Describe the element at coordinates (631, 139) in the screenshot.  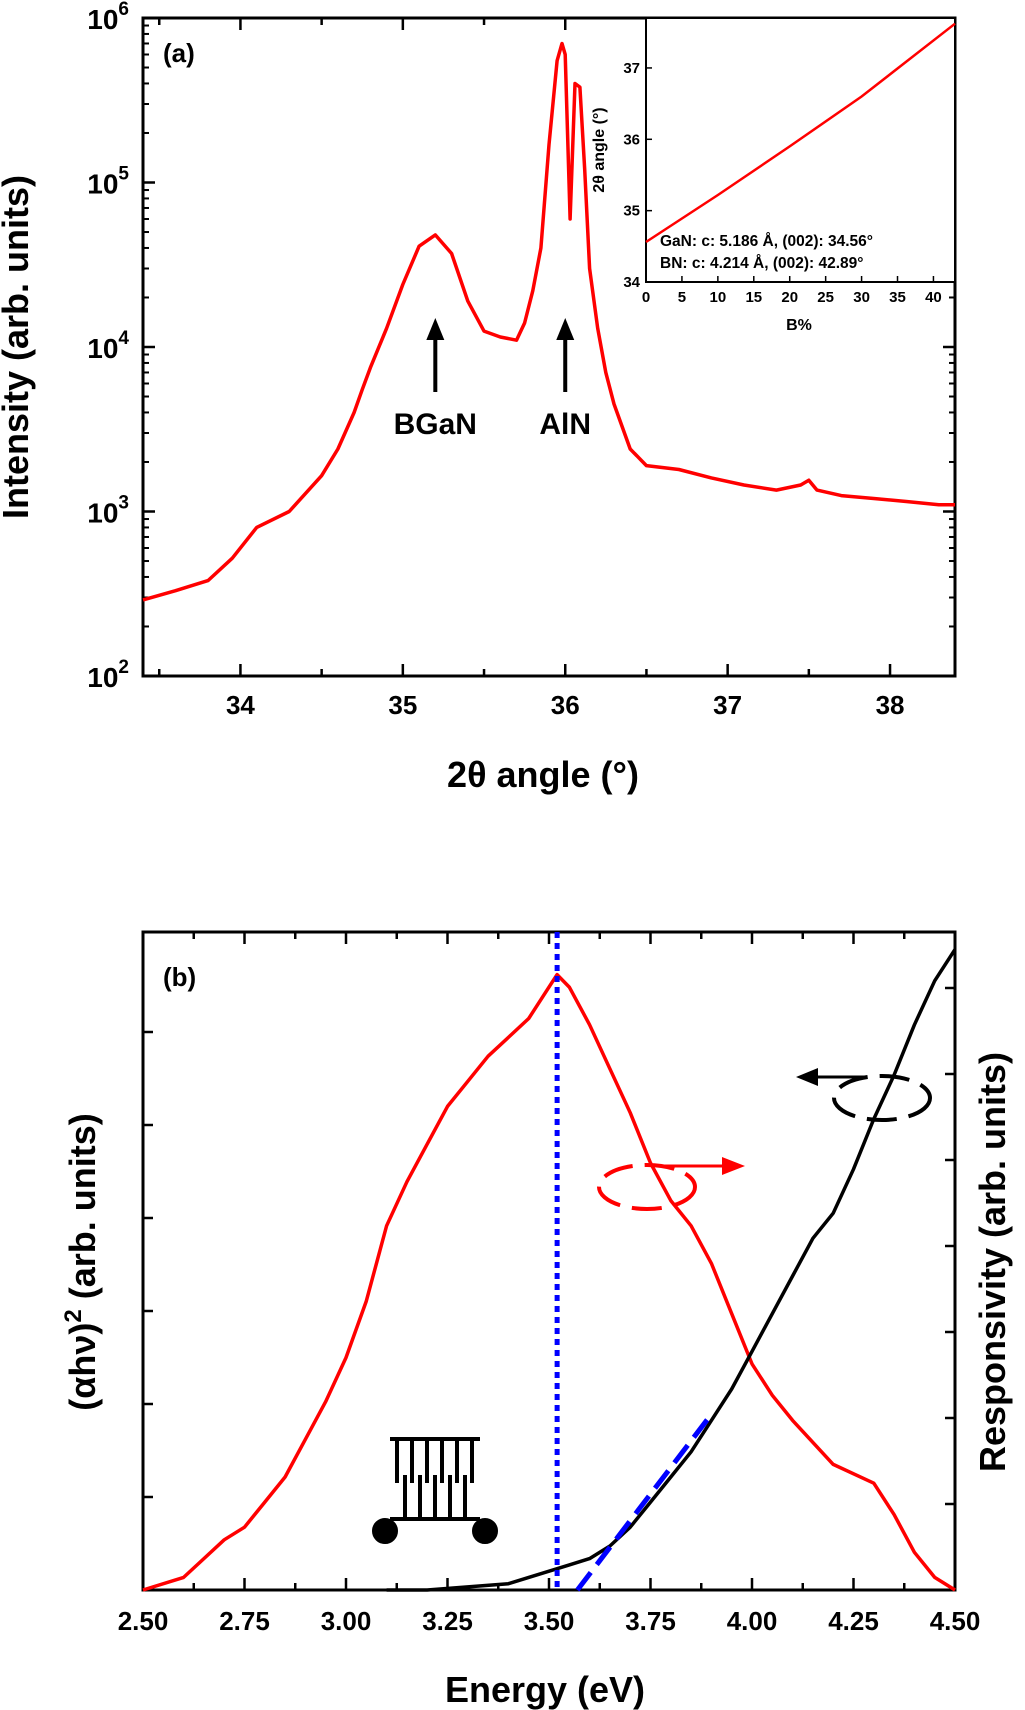
I see `inset-y-tick-label: 36` at that location.